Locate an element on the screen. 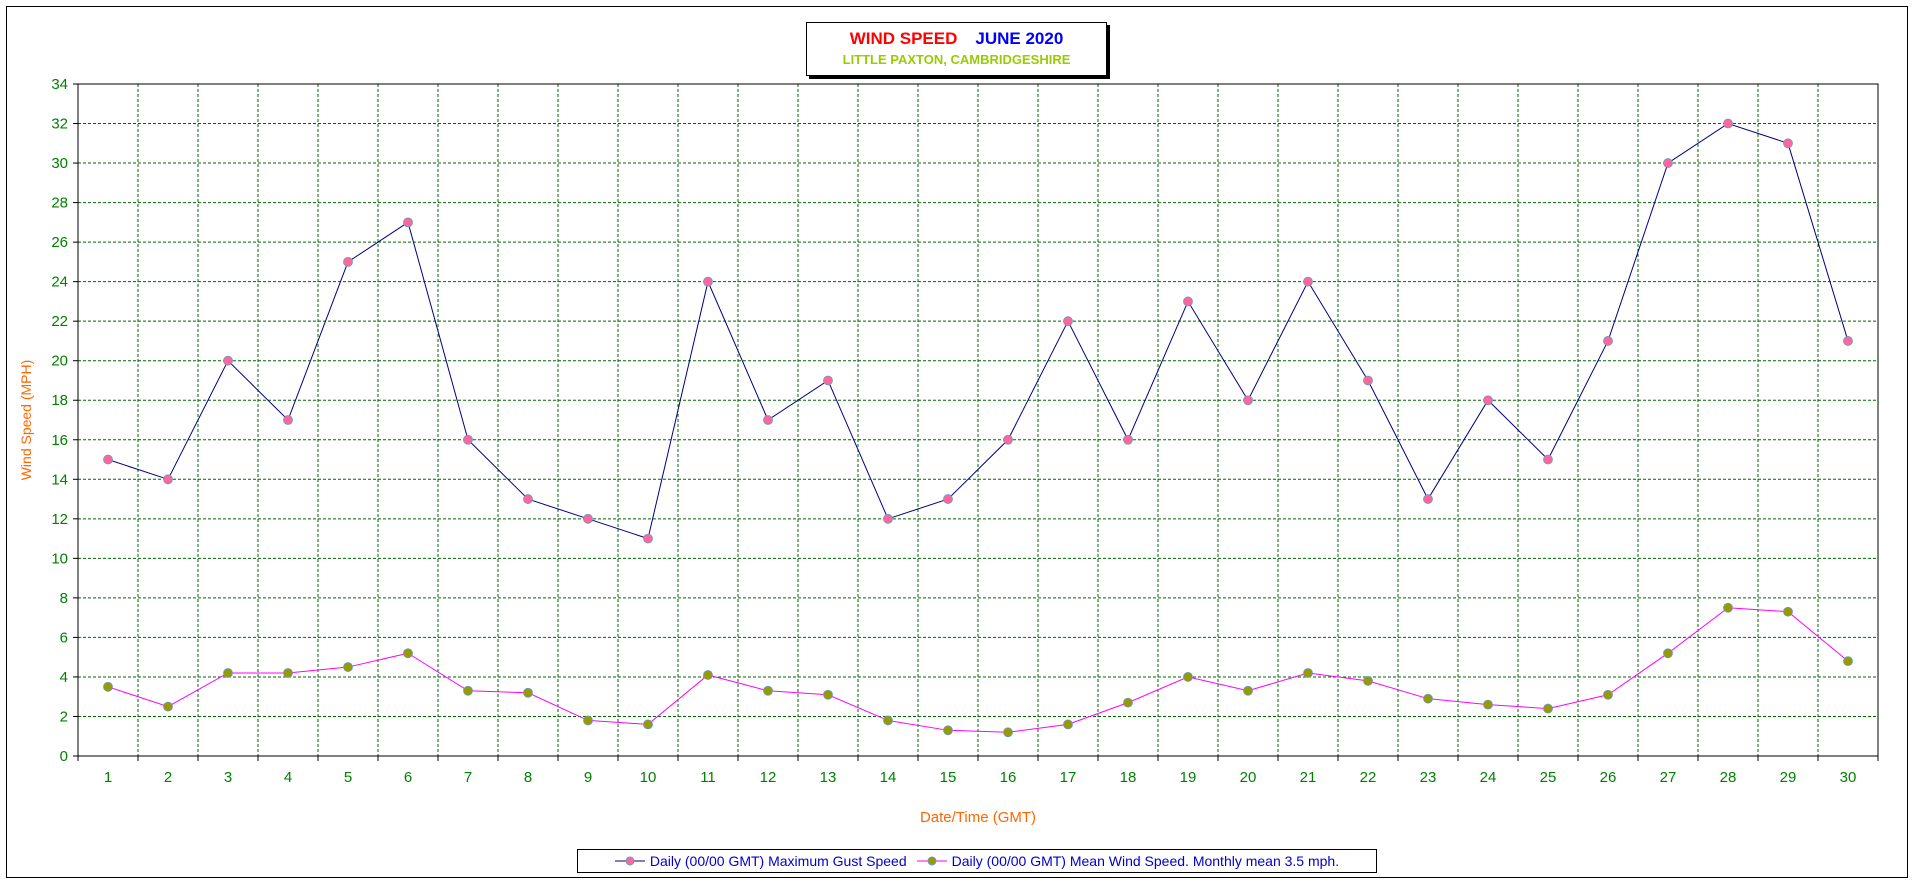  x-axis-title: Date/Time (GMT) is located at coordinates (978, 817).